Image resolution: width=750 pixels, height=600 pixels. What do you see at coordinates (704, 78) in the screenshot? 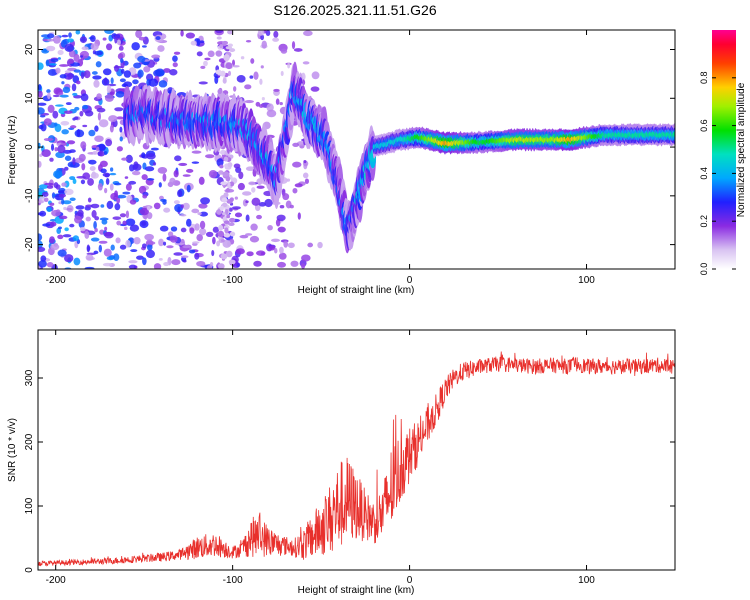
I see `colorbar-tick-label: 0.8` at bounding box center [704, 78].